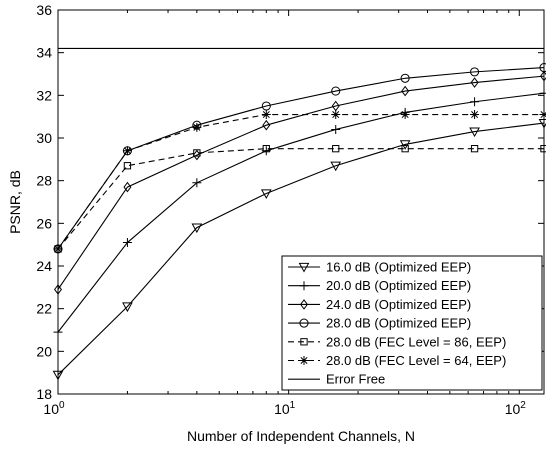 This screenshot has width=546, height=449. Describe the element at coordinates (44, 223) in the screenshot. I see `y-tick-label: 26` at that location.